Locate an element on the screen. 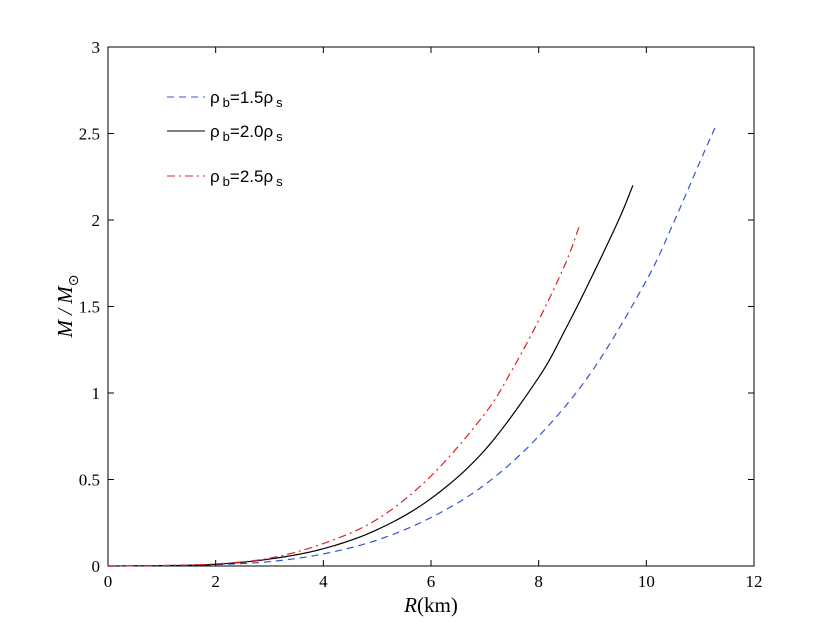  legend-label-3: ρ b=2.5ρ s is located at coordinates (246, 178).